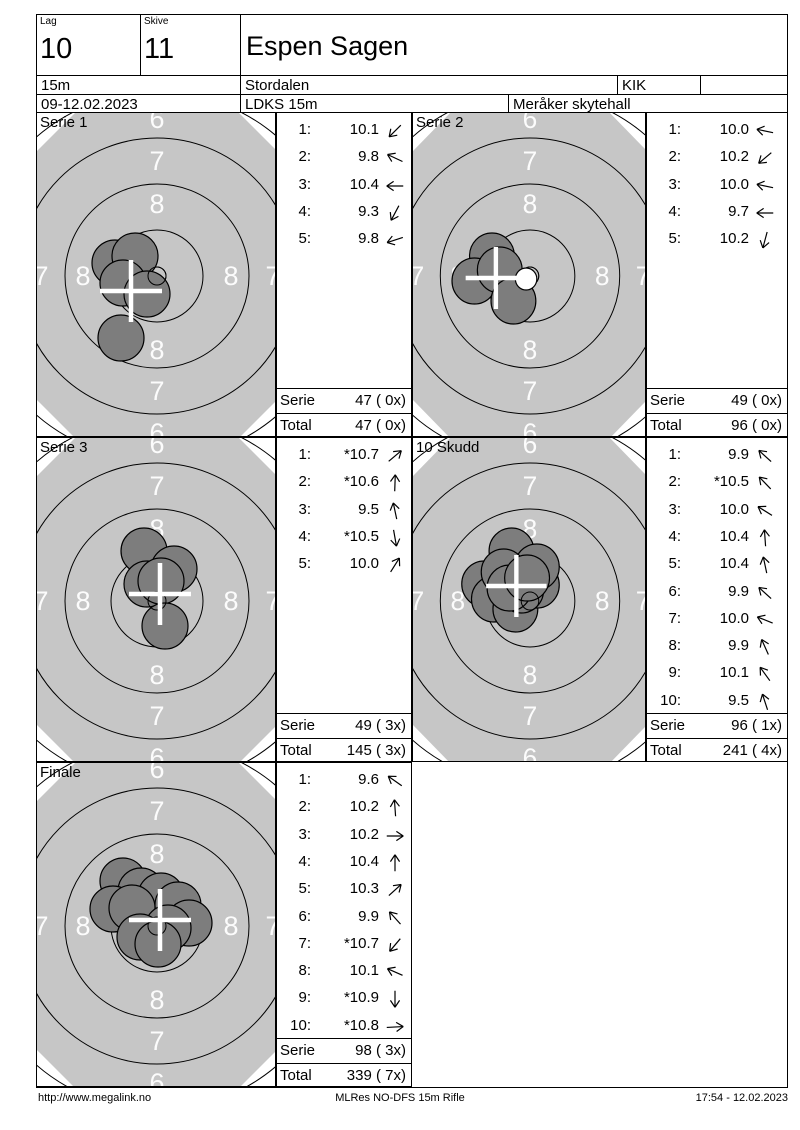 The image size is (800, 1130). I want to click on shot-row: 5: 10.3, so click(344, 889).